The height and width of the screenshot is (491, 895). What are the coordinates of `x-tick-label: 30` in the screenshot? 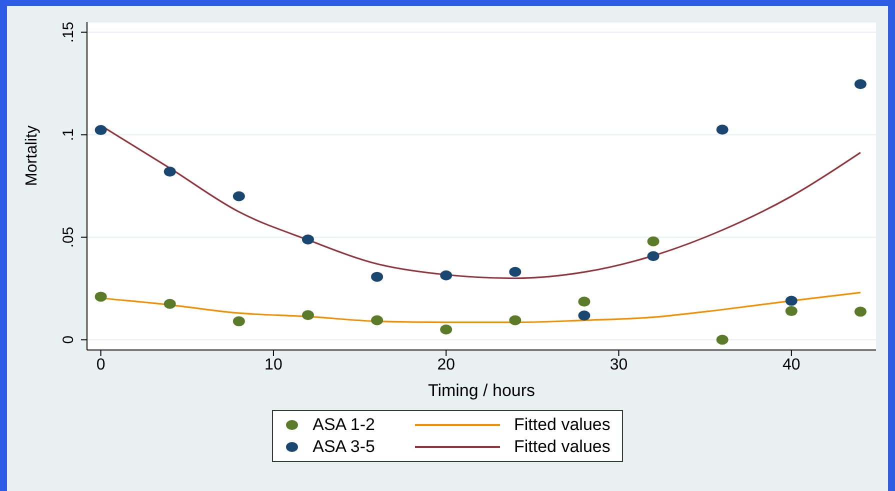 It's located at (619, 365).